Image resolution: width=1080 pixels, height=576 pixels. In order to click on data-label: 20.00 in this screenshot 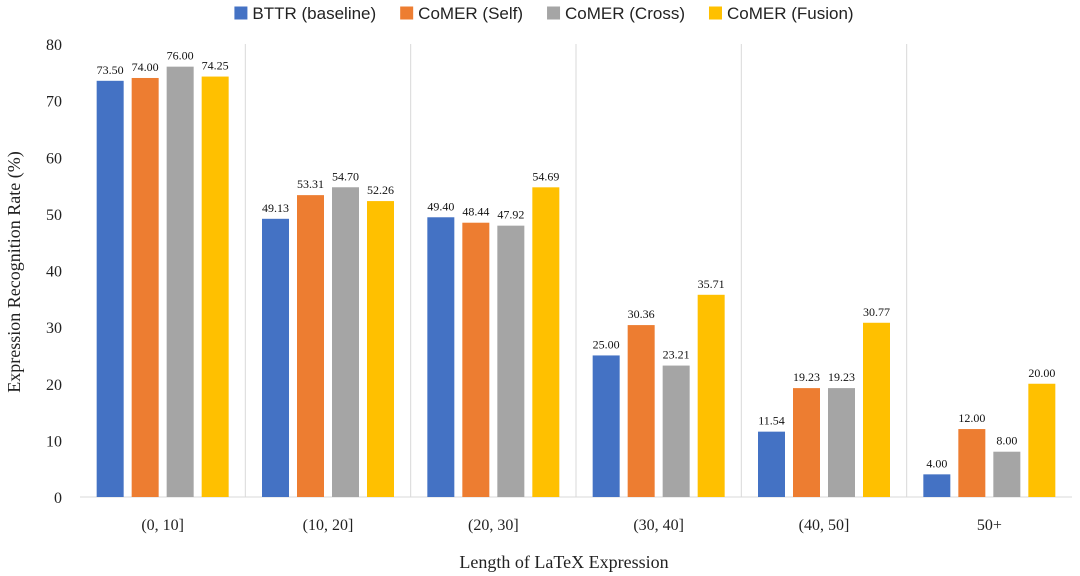, I will do `click(1041, 373)`.